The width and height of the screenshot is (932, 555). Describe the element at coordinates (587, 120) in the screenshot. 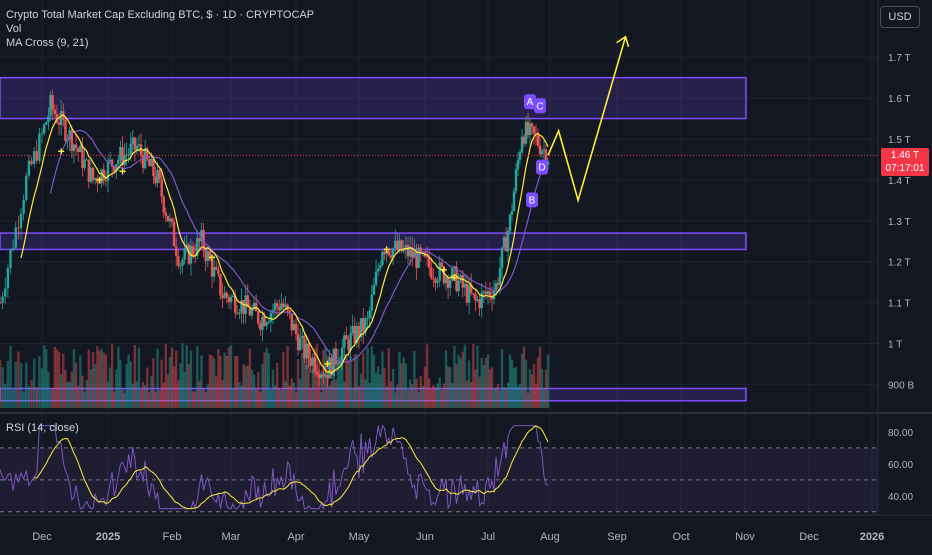

I see `projection-path` at that location.